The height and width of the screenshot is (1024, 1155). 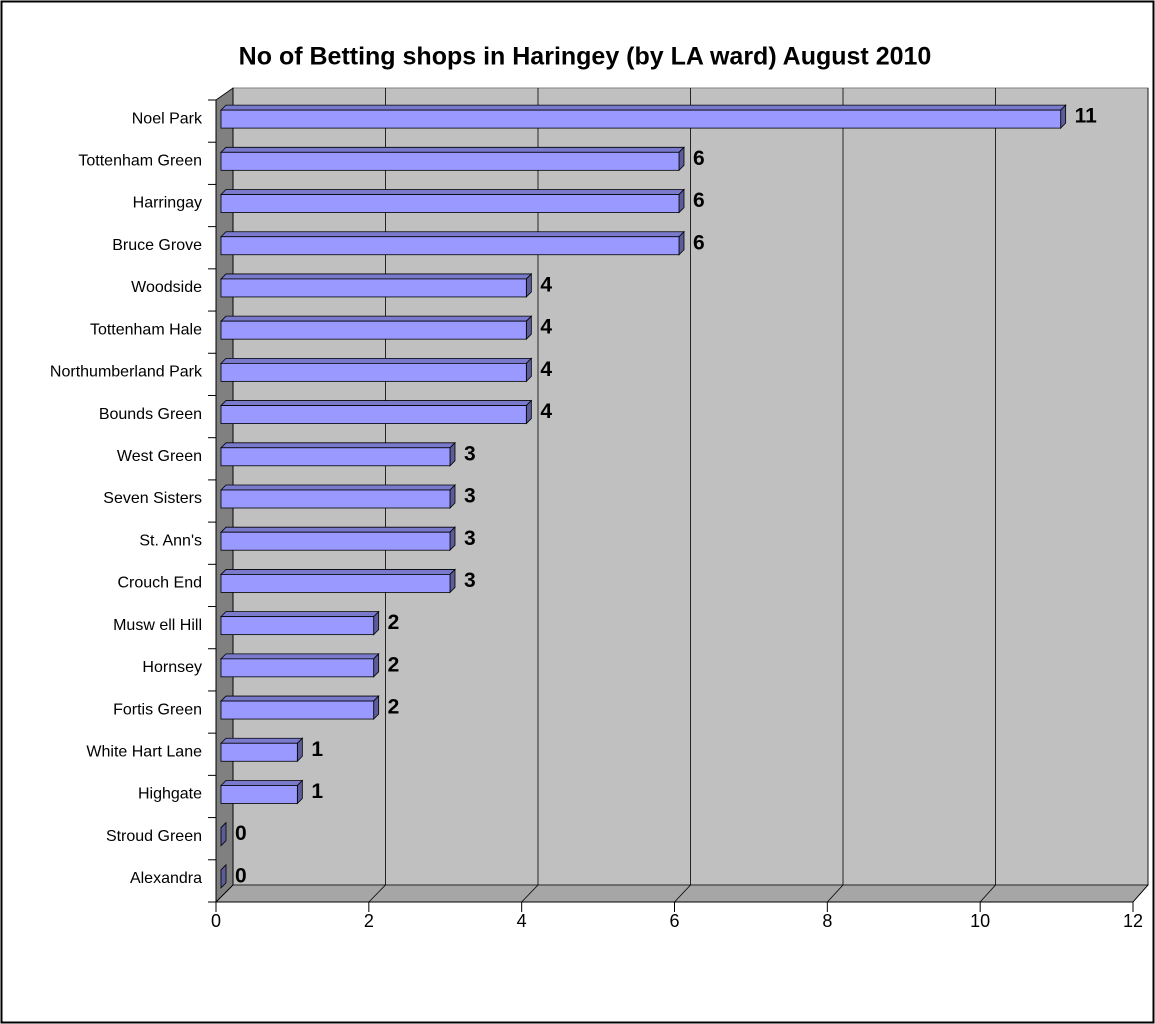 What do you see at coordinates (144, 751) in the screenshot?
I see `y-tick-label: White Hart Lane` at bounding box center [144, 751].